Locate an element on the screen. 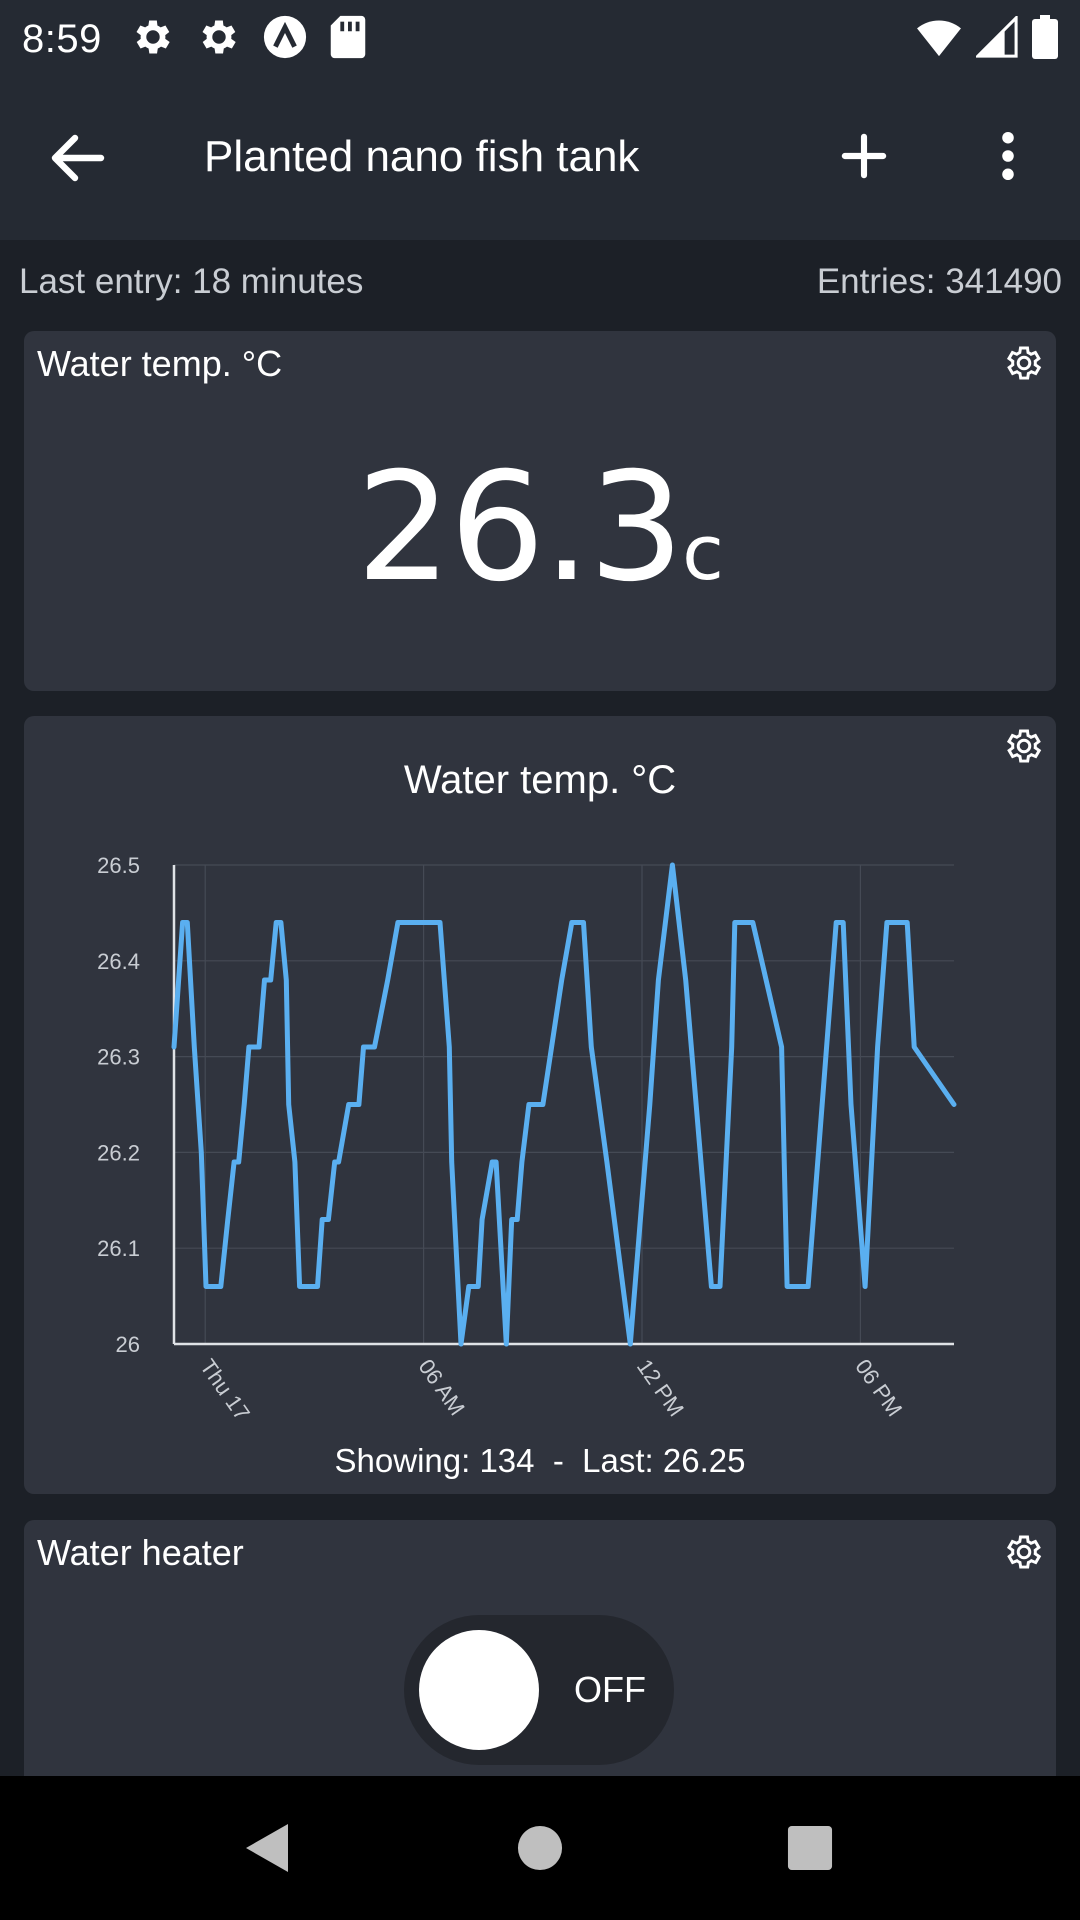  nav-recents-icon is located at coordinates (810, 1848).